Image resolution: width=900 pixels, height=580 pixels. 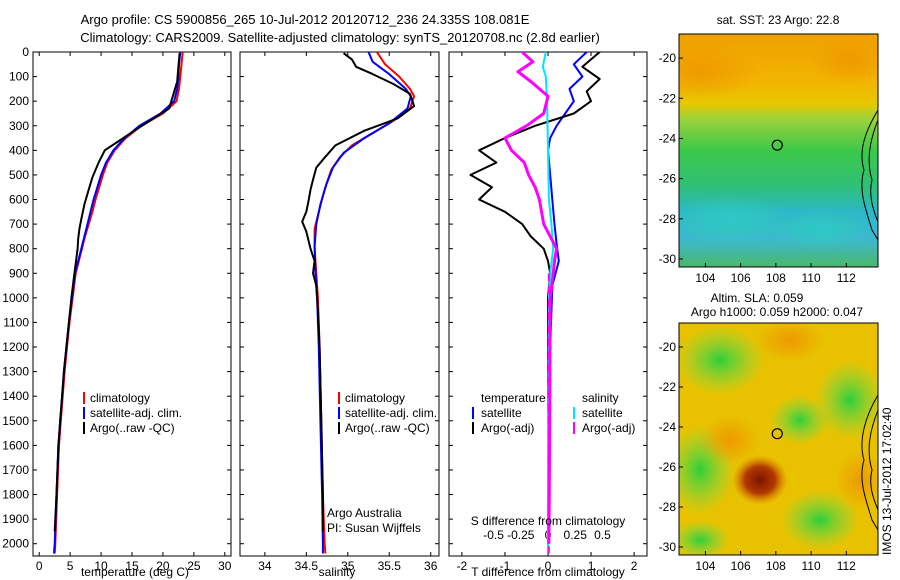 What do you see at coordinates (120, 398) in the screenshot?
I see `legend-label-climatology: climatology` at bounding box center [120, 398].